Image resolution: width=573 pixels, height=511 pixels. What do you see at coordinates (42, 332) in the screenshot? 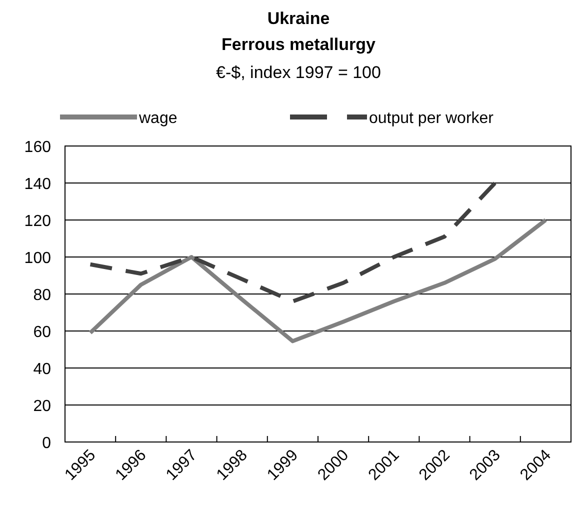
I see `y-tick-label: 60` at bounding box center [42, 332].